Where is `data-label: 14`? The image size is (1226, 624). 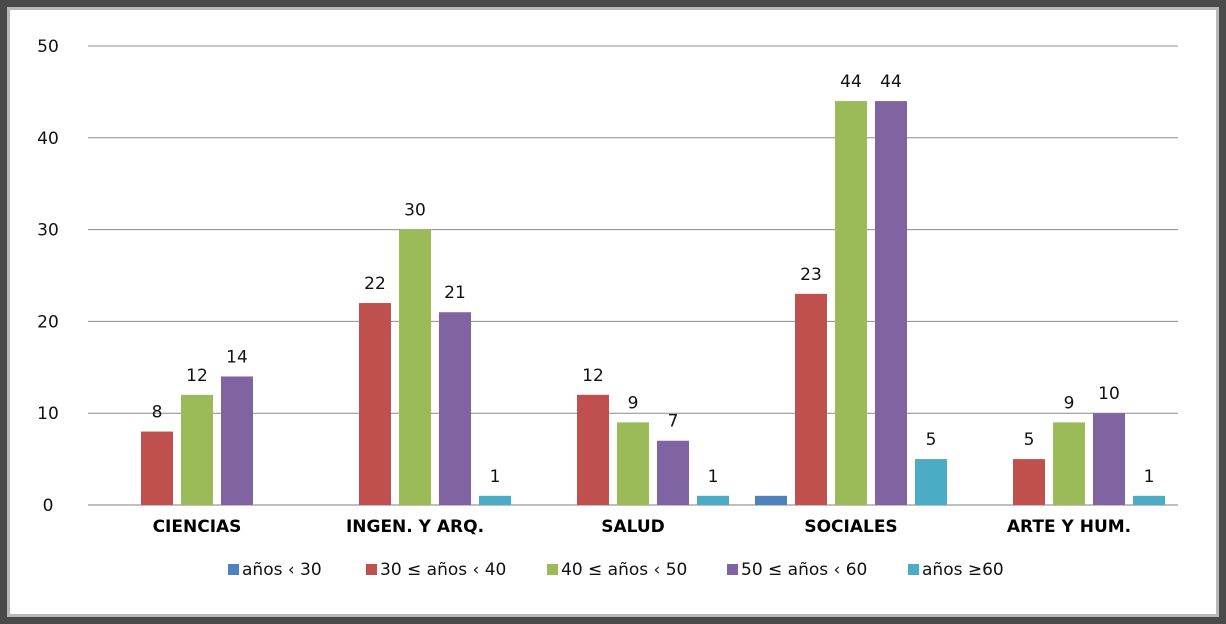 data-label: 14 is located at coordinates (237, 357).